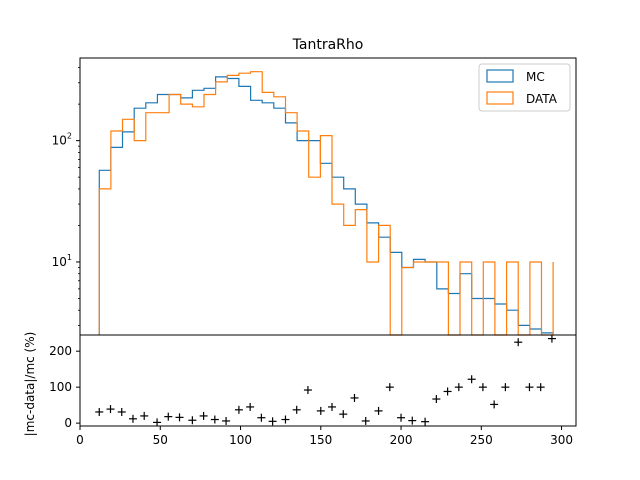 This screenshot has height=480, width=640. I want to click on legend-label-data: DATA, so click(542, 99).